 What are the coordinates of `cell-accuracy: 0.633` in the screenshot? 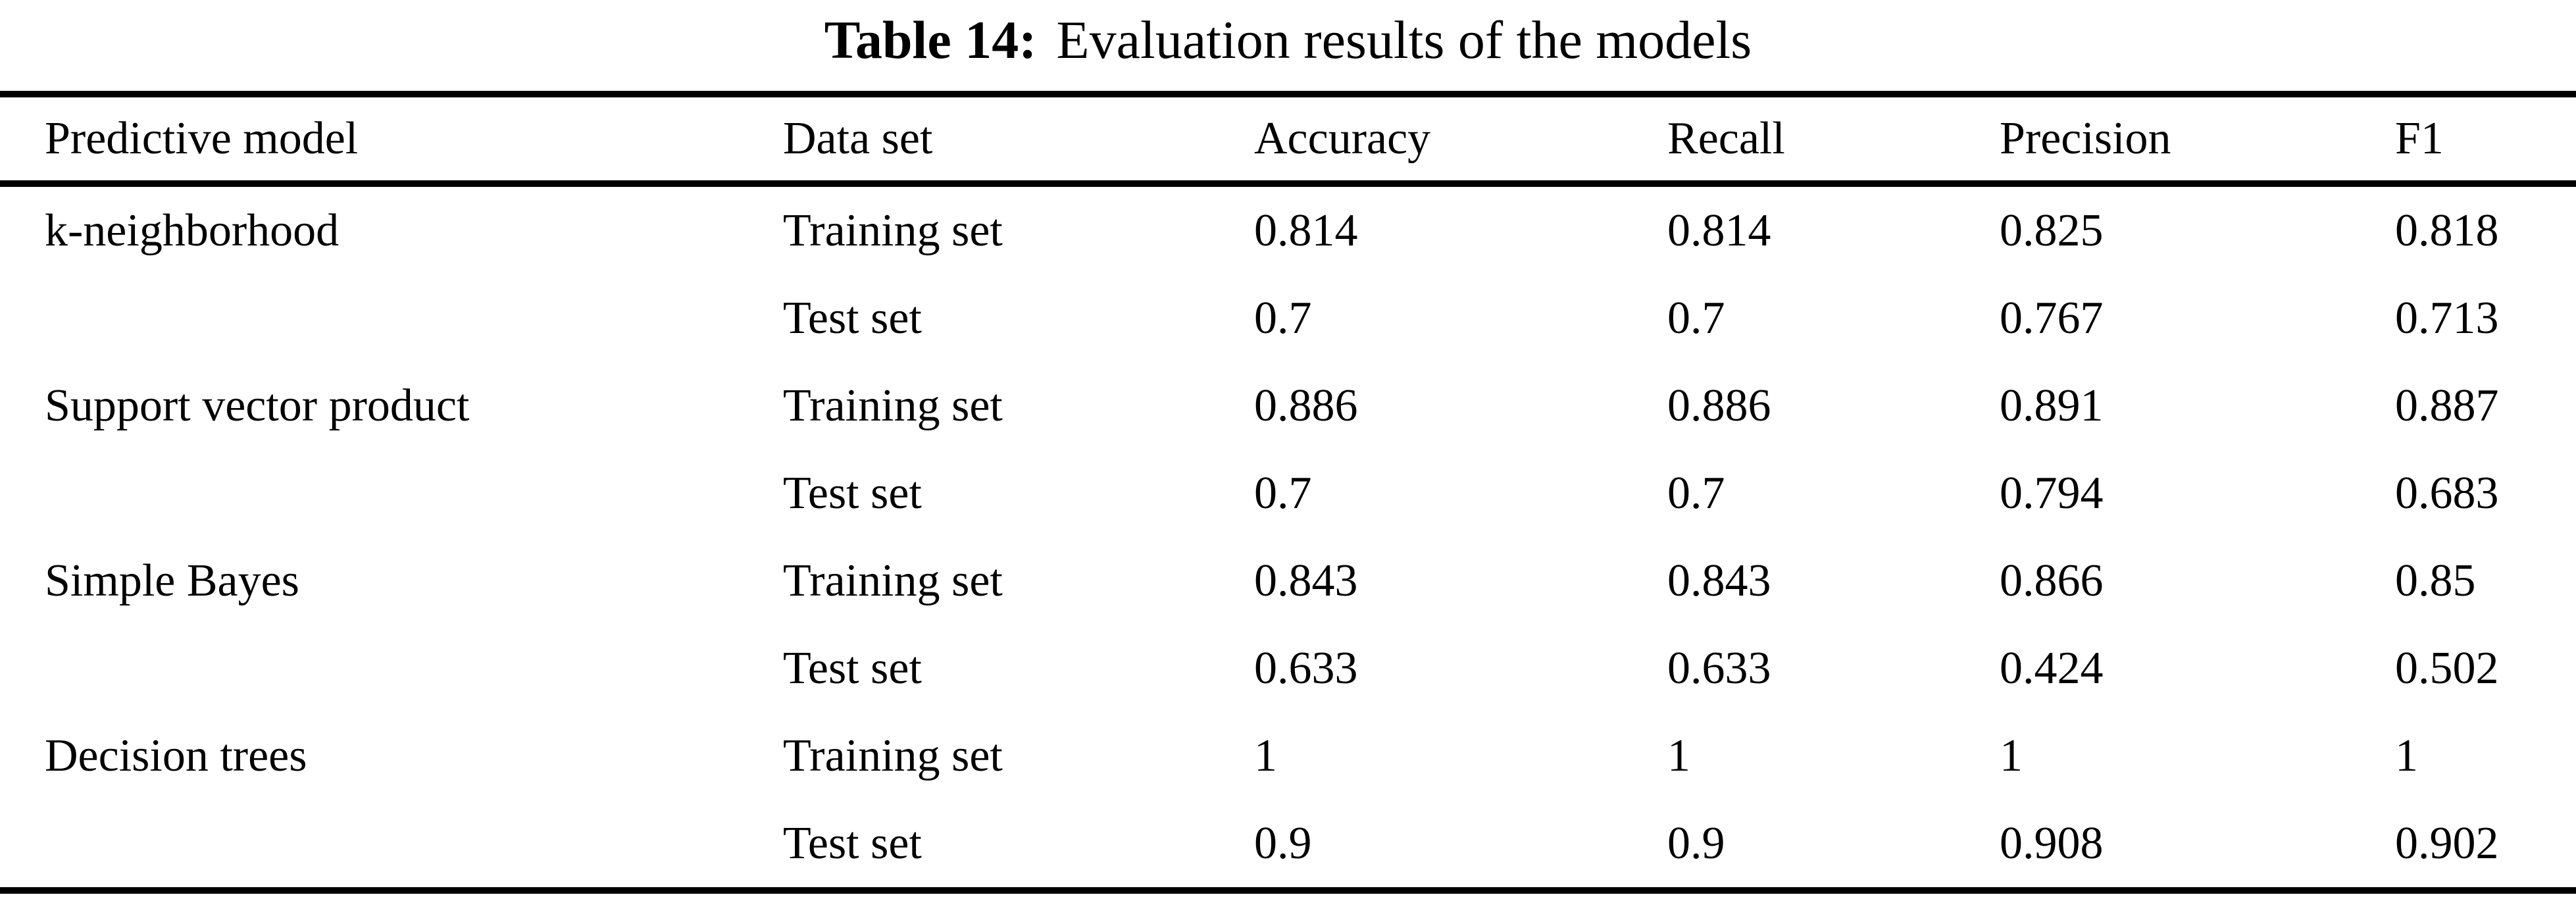 It's located at (1306, 668).